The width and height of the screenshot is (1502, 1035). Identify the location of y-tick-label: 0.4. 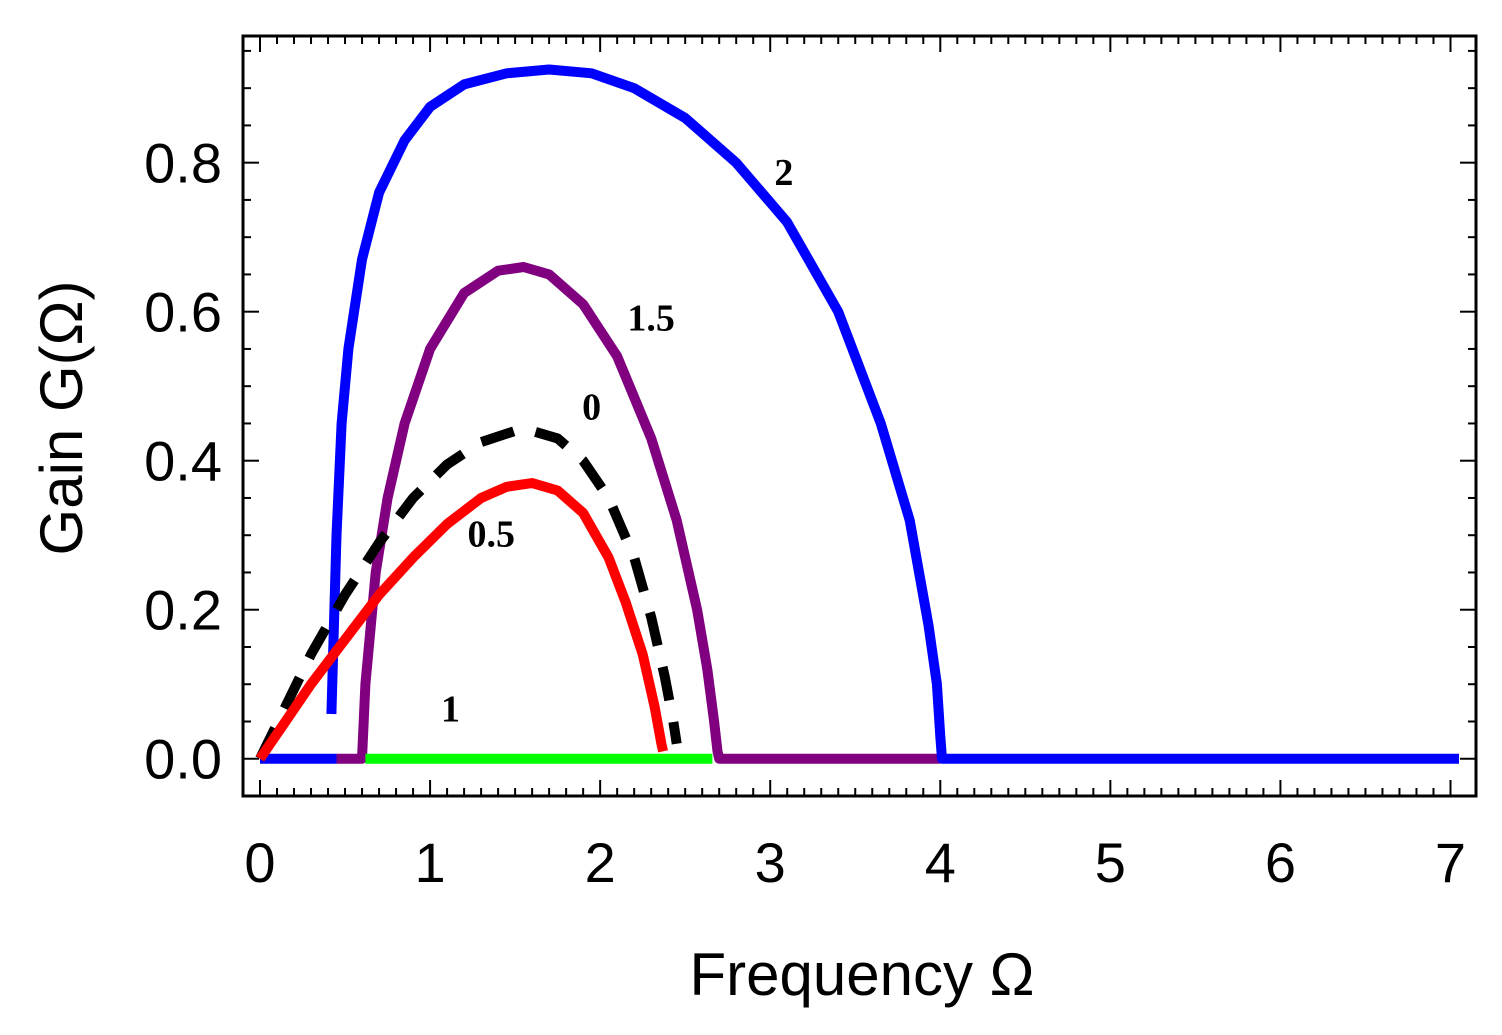
(183, 461).